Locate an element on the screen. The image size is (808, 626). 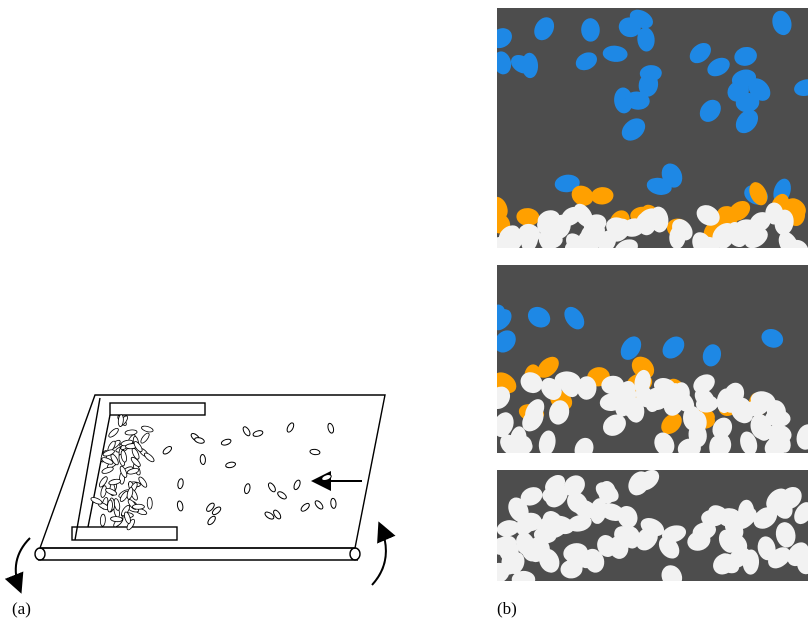
panel-label: (b) is located at coordinates (507, 608).